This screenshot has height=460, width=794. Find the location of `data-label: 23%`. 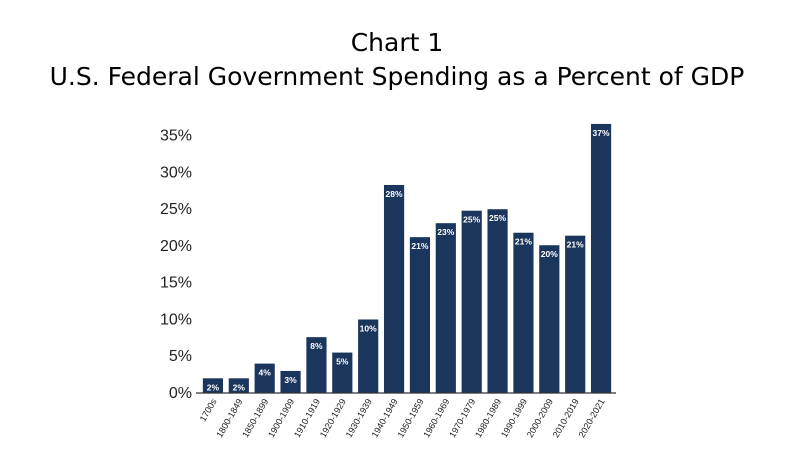

data-label: 23% is located at coordinates (445, 232).